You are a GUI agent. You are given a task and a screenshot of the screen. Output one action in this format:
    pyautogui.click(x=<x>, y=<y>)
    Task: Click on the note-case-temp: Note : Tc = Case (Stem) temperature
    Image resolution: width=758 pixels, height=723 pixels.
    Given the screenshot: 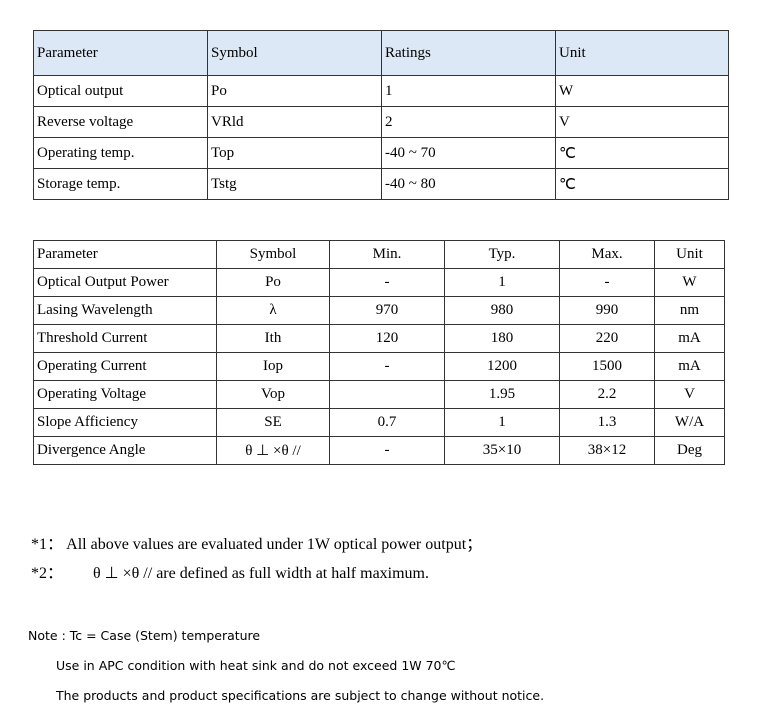 What is the action you would take?
    pyautogui.click(x=144, y=635)
    